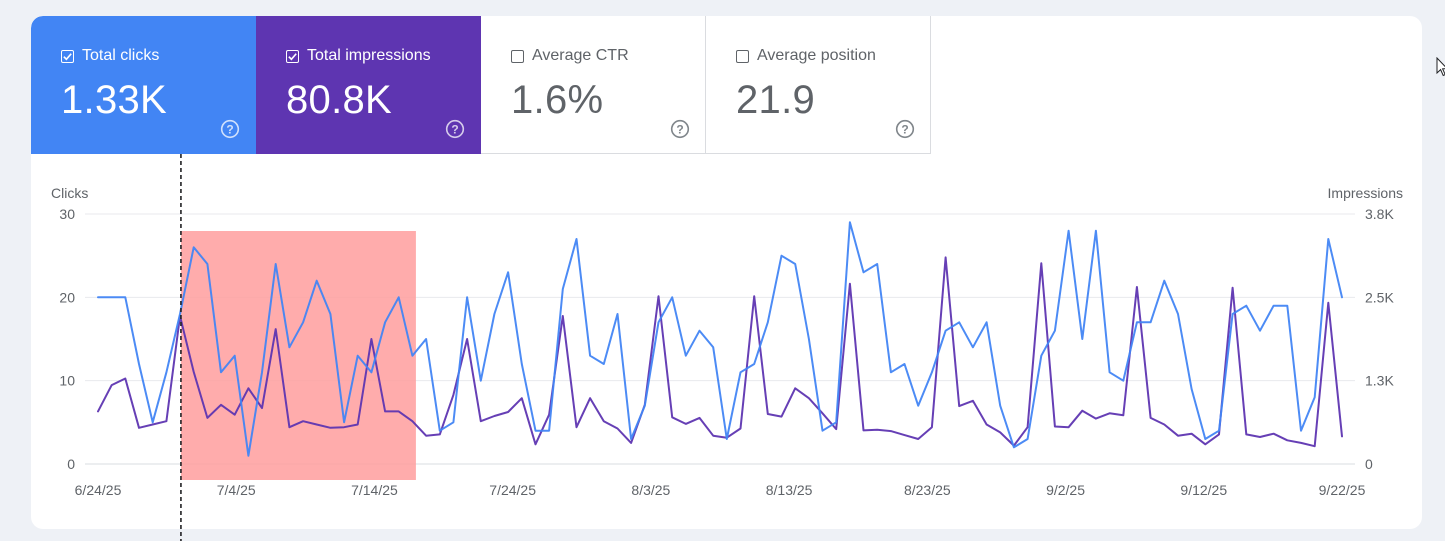 The image size is (1445, 541). I want to click on metric-header: Average position, so click(806, 56).